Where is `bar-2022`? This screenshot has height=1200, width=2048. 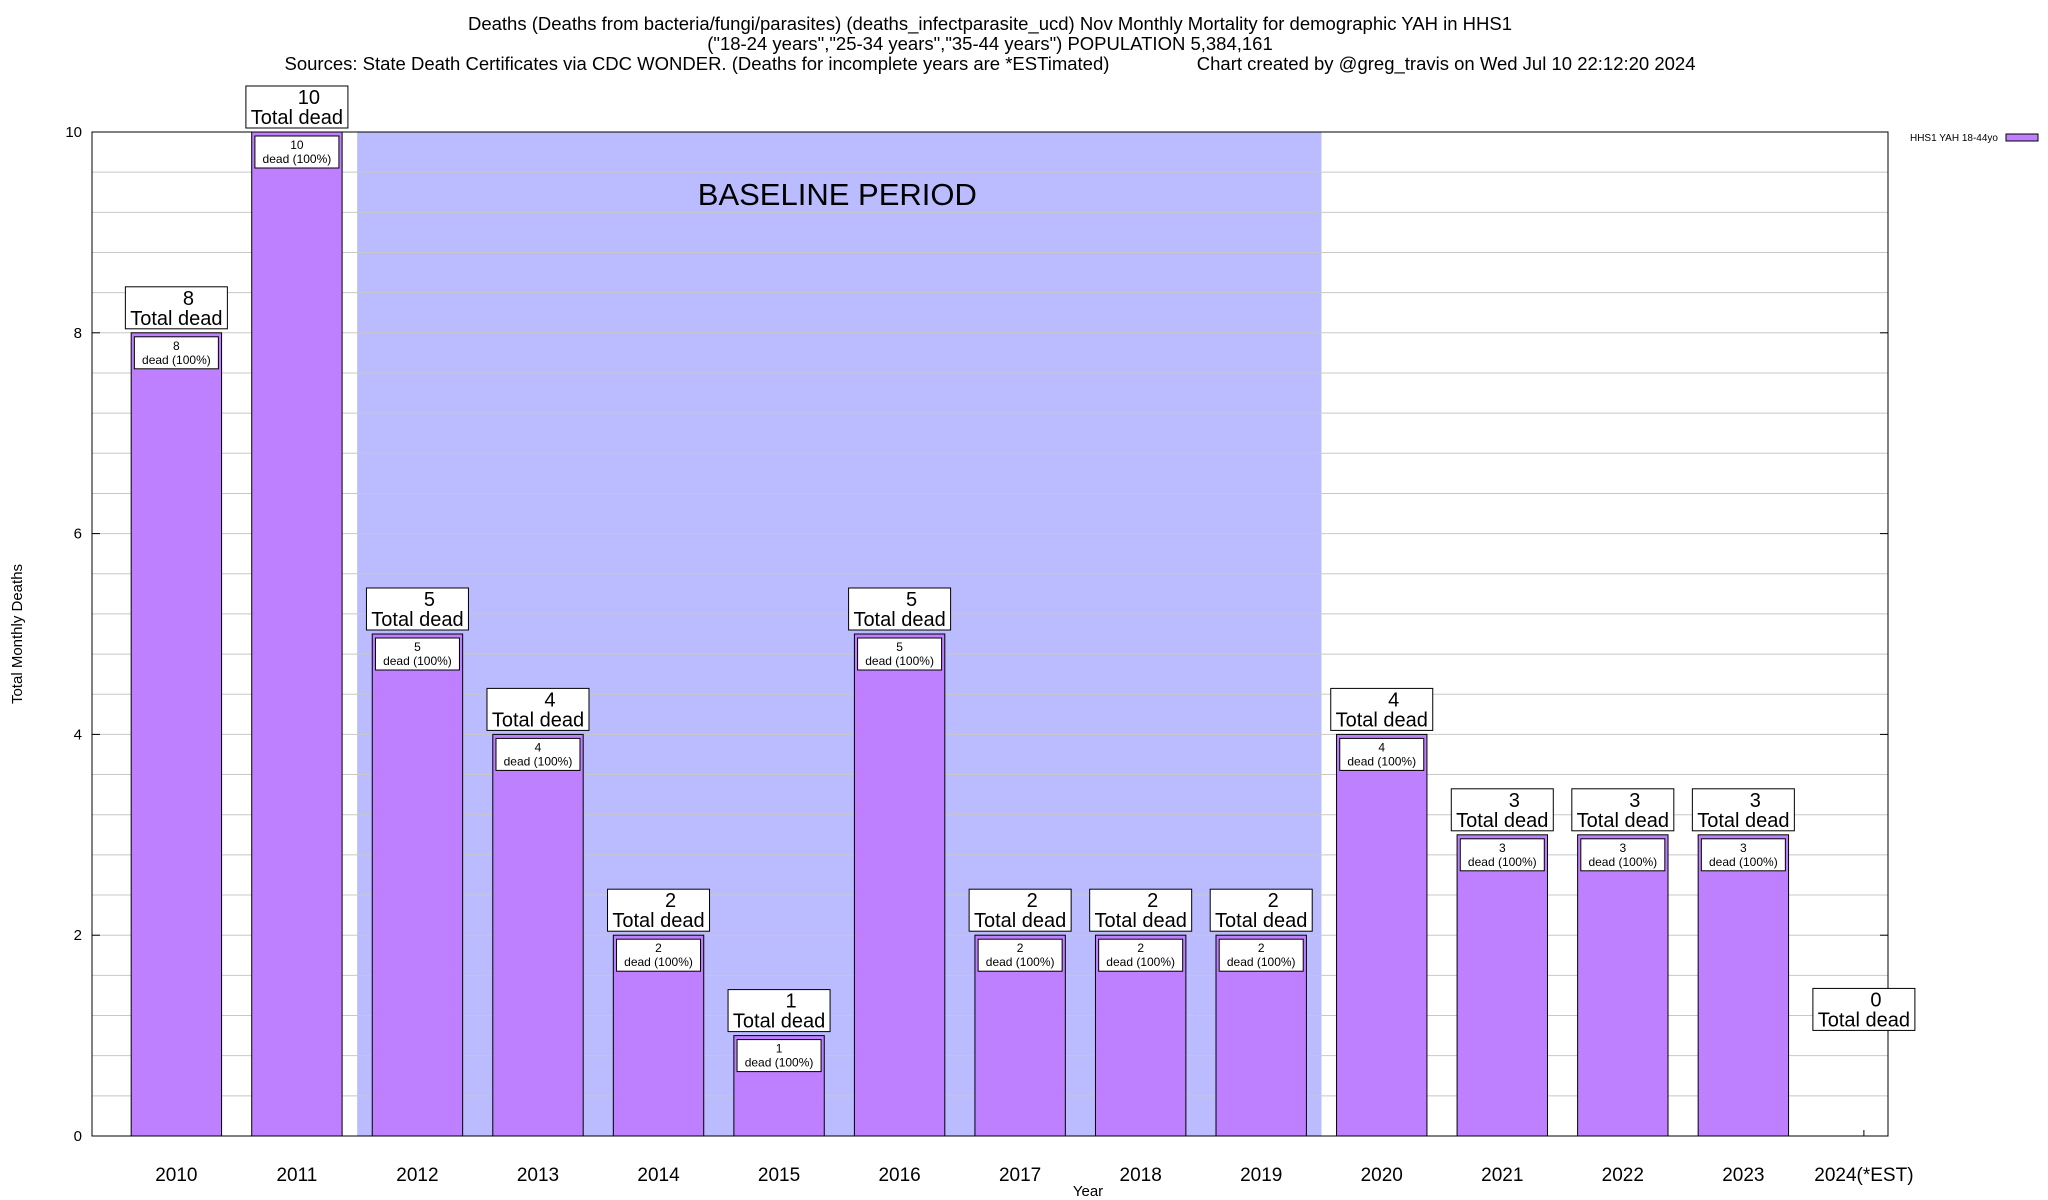 bar-2022 is located at coordinates (1623, 985).